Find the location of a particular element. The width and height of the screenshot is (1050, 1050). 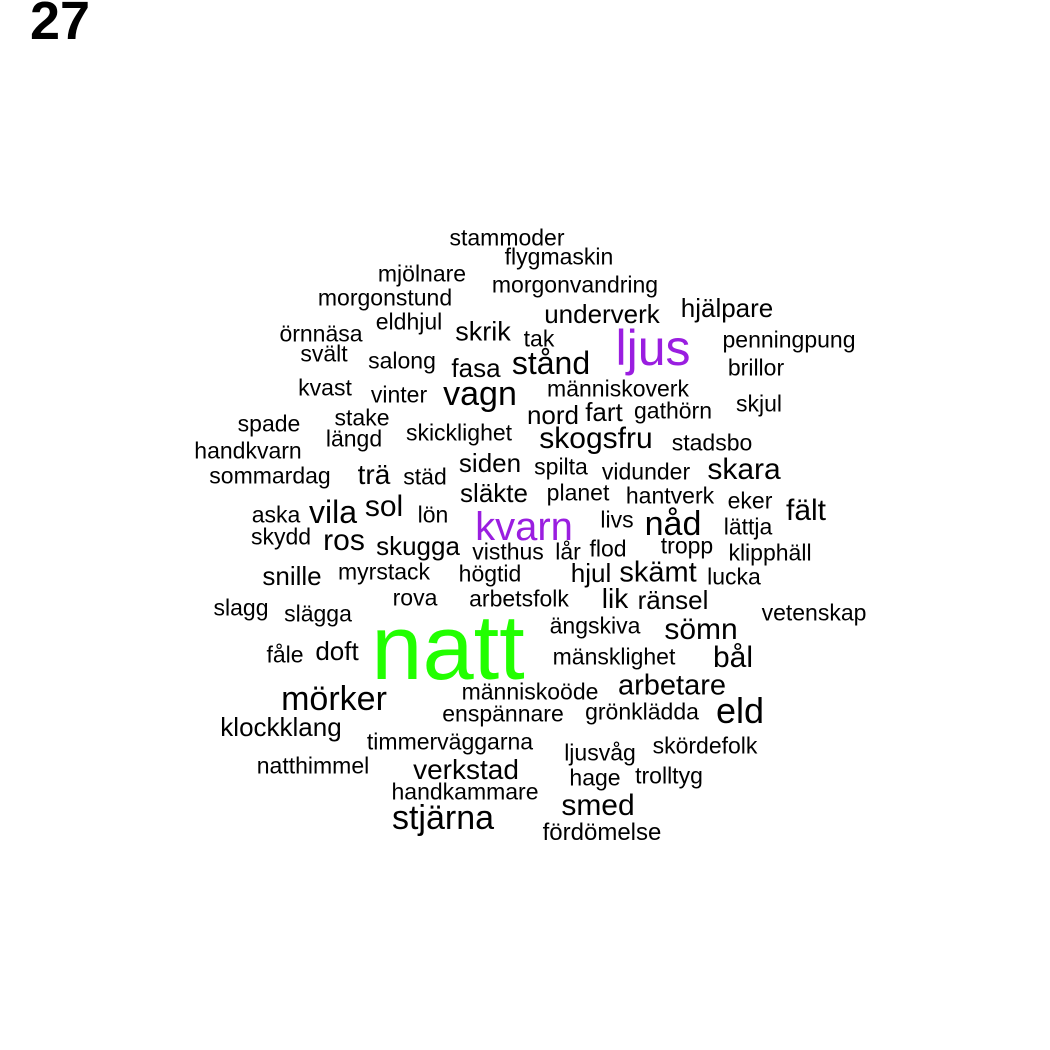

word-eker: eker is located at coordinates (750, 500).